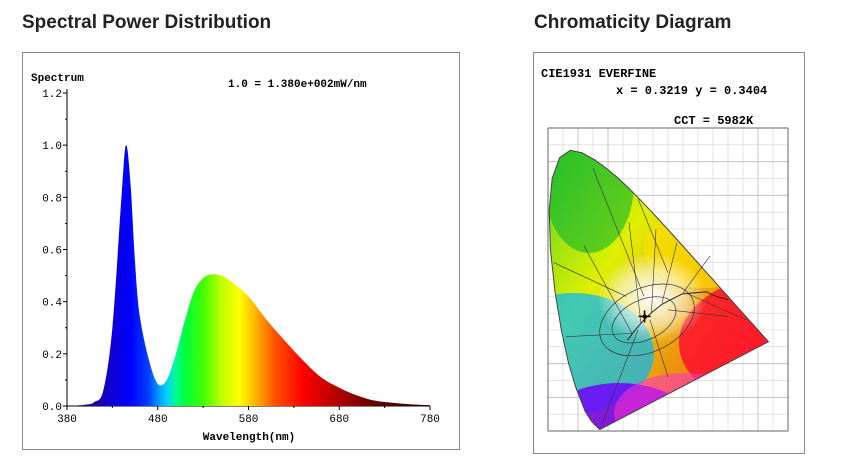 The width and height of the screenshot is (842, 464). Describe the element at coordinates (633, 22) in the screenshot. I see `cie-heading: Chromaticity Diagram` at that location.